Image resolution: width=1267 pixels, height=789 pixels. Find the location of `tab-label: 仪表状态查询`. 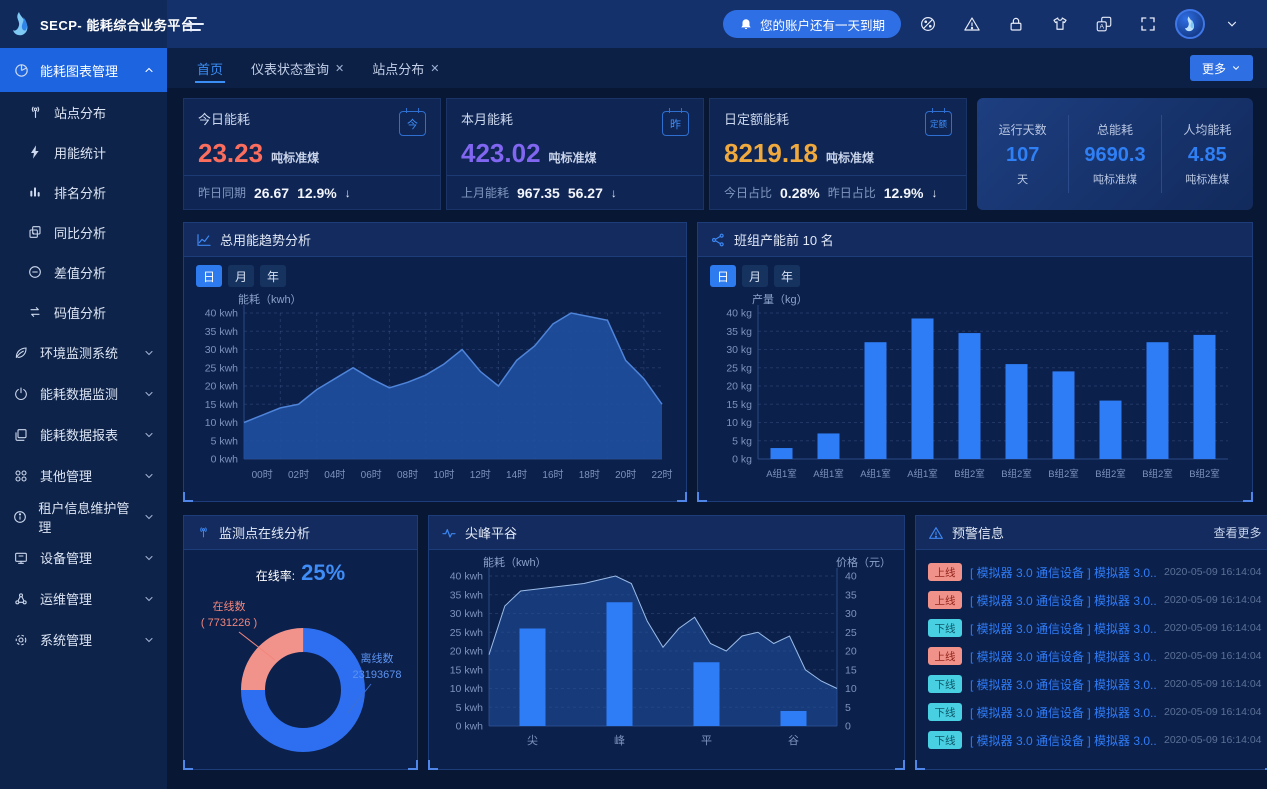

tab-label: 仪表状态查询 is located at coordinates (290, 69).